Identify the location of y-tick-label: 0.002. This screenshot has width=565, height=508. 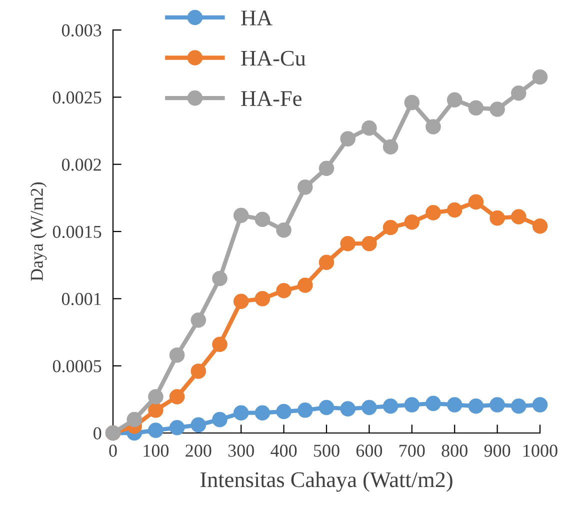
(81, 164).